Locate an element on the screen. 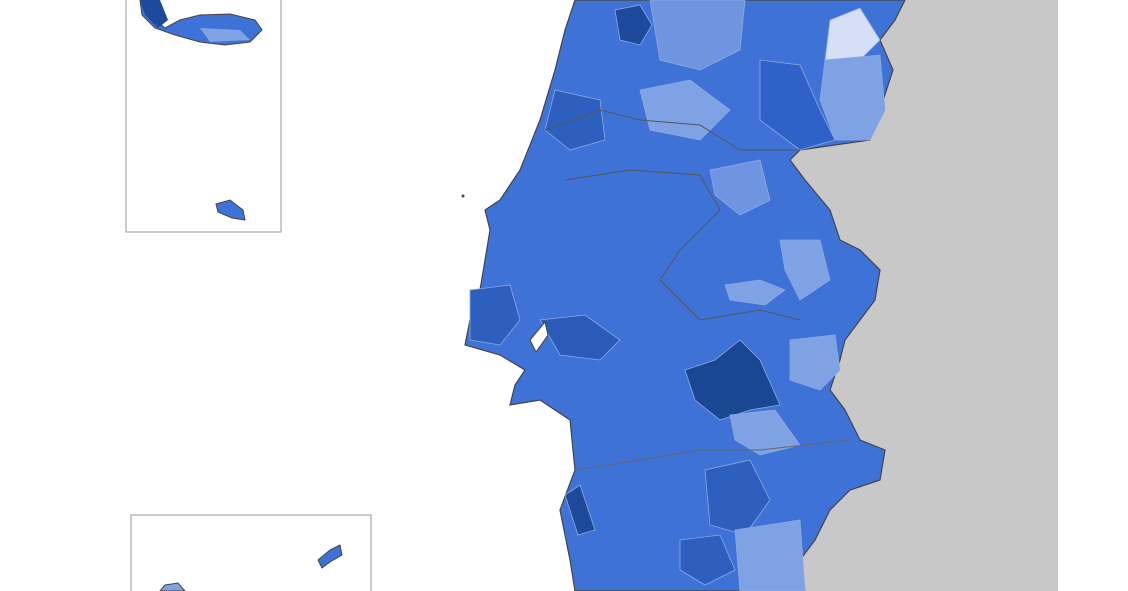 The image size is (1128, 591). madeira-inset is located at coordinates (251, 552).